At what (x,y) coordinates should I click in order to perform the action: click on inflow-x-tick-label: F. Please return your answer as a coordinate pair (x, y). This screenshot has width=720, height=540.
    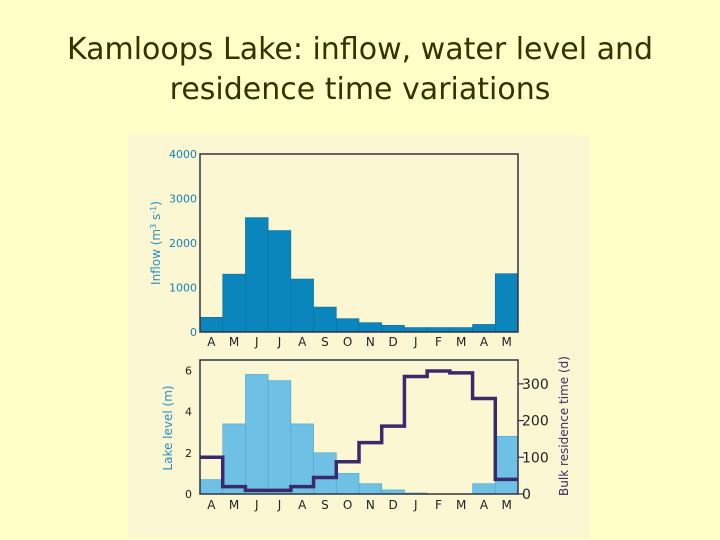
    Looking at the image, I should click on (438, 342).